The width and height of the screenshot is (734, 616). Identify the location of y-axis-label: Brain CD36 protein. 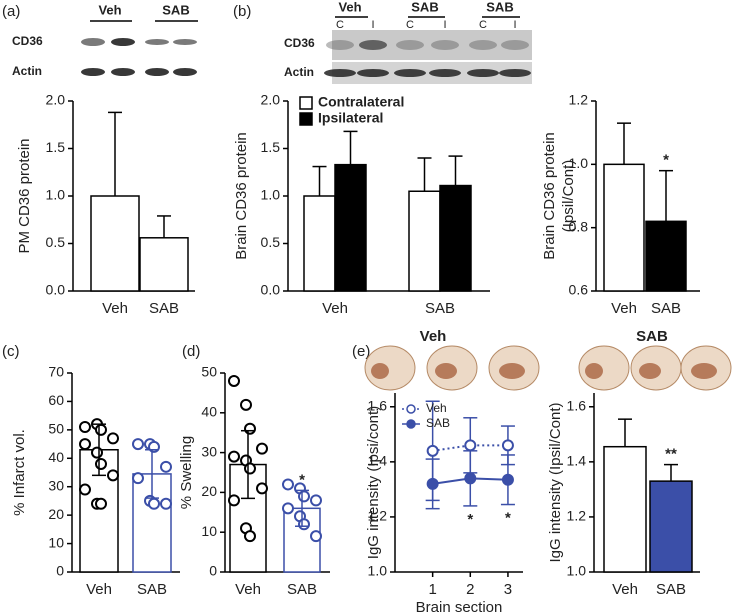
(549, 196).